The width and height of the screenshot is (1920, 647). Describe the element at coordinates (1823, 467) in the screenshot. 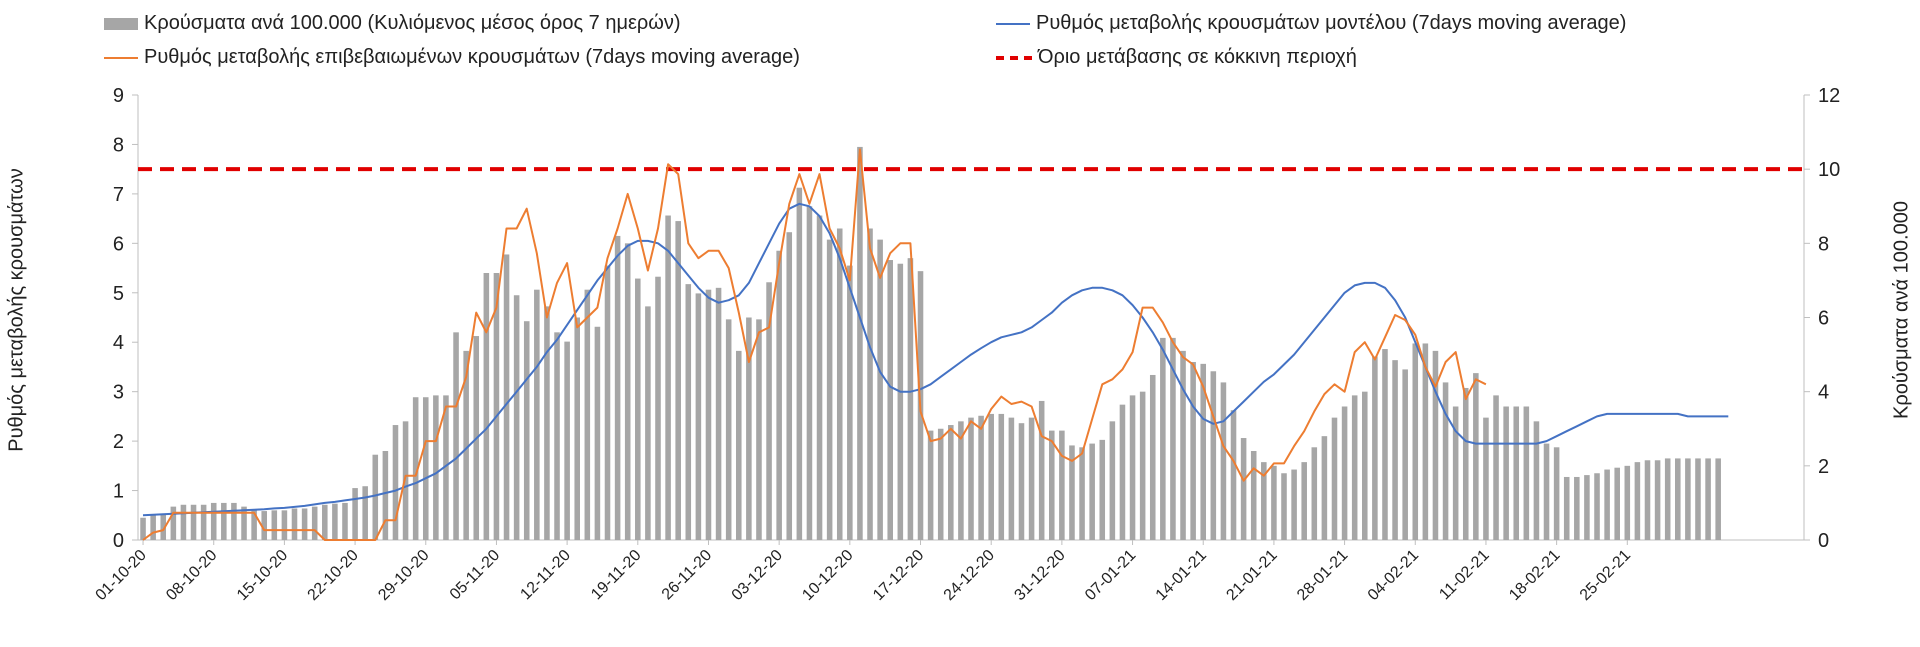

I see `right-tick-label: 2` at that location.